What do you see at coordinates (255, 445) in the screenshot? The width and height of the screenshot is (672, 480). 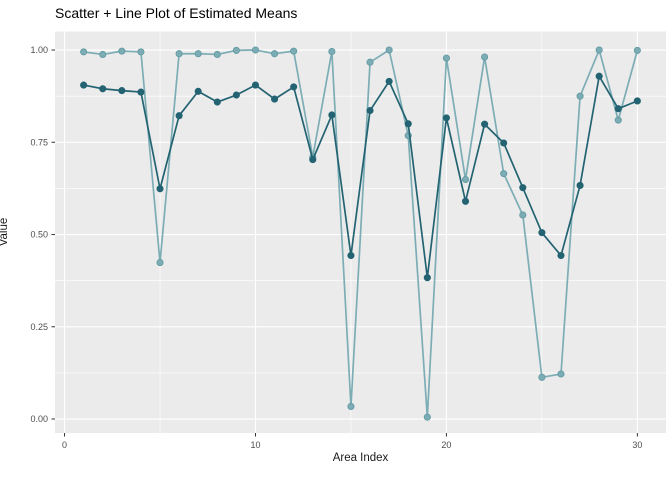 I see `x-axis-tick-label: 10` at bounding box center [255, 445].